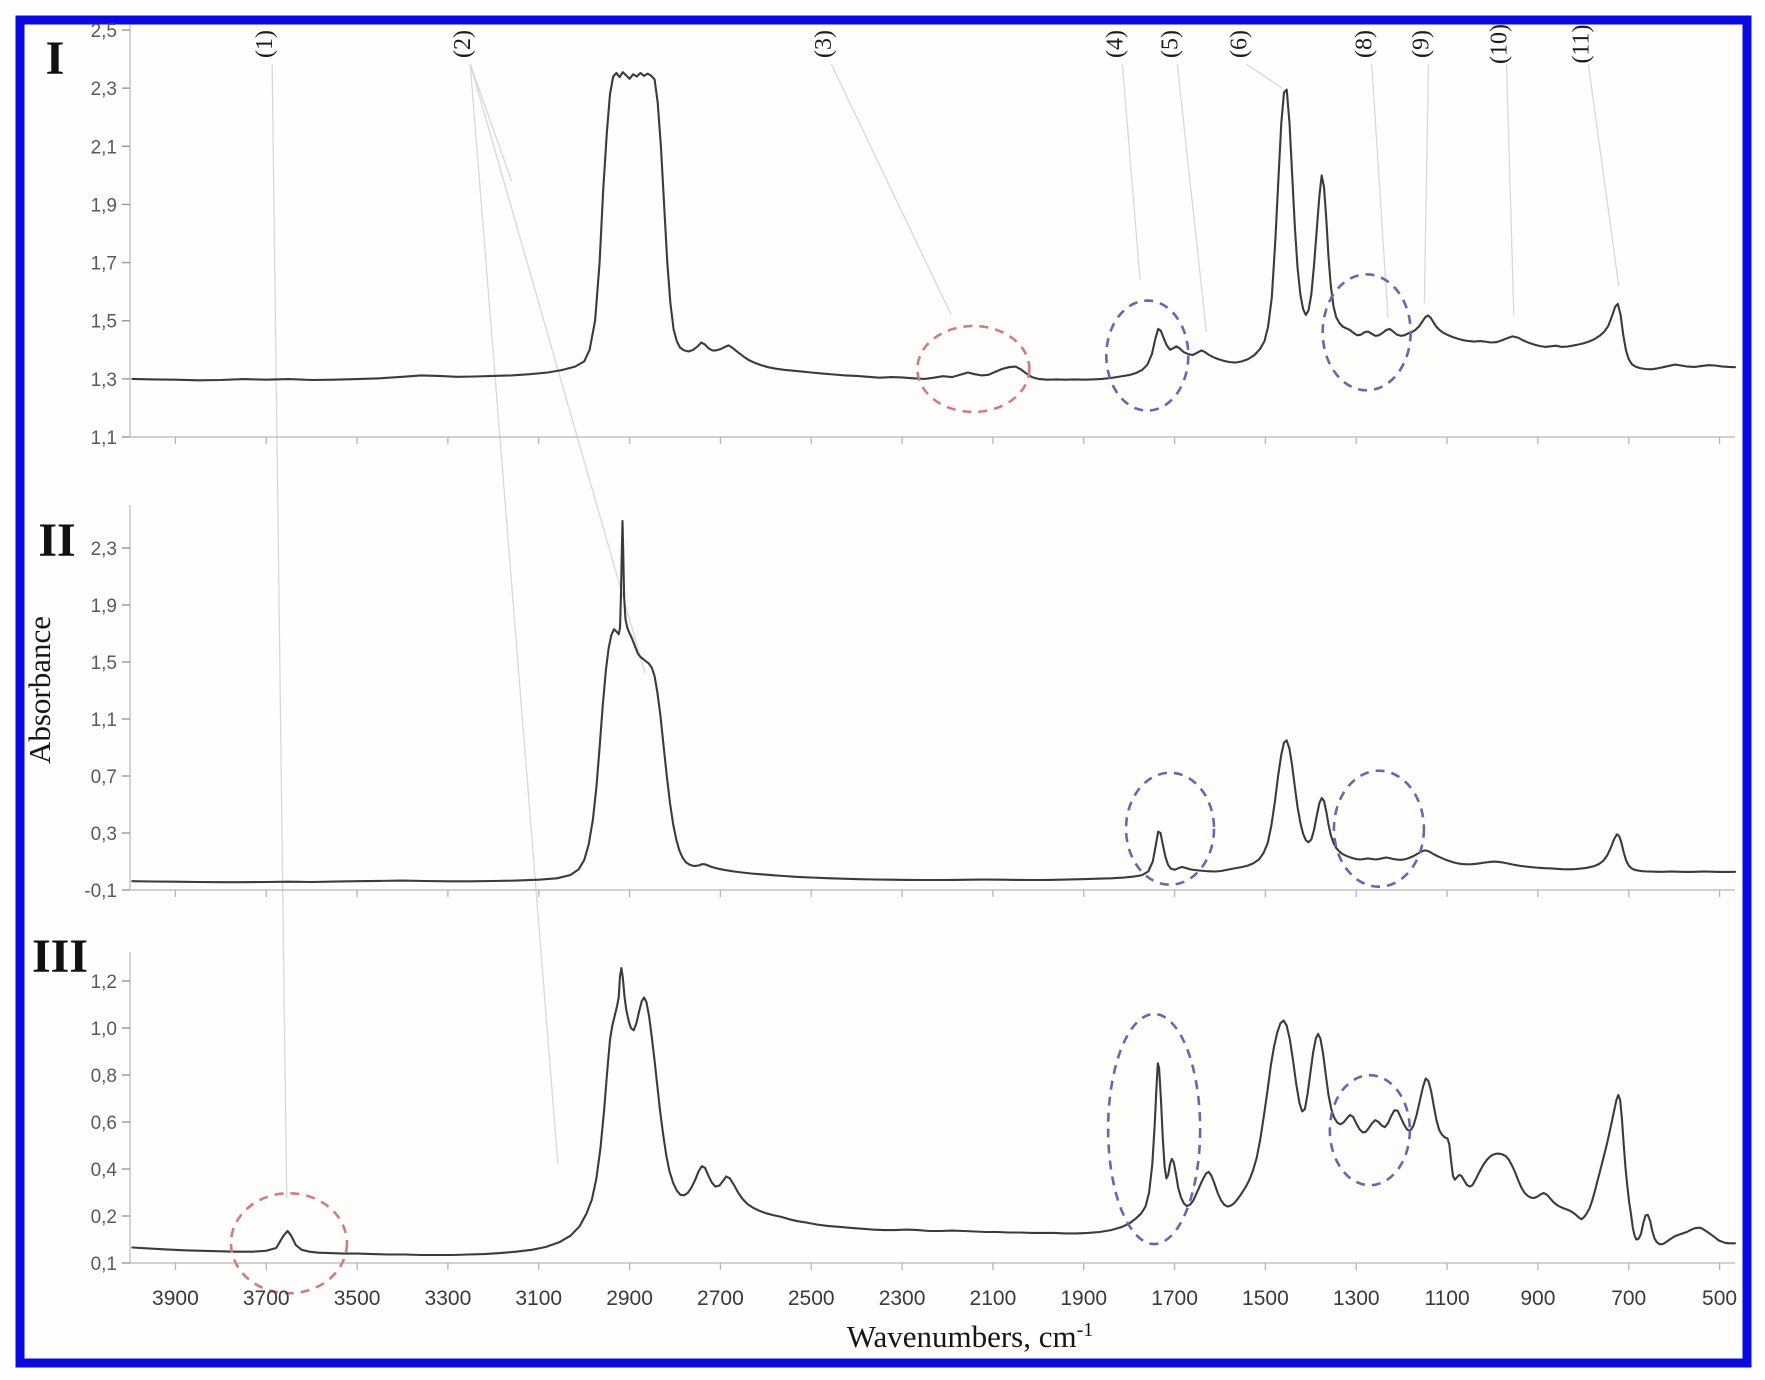  I want to click on x-tick-label: 2500, so click(811, 1298).